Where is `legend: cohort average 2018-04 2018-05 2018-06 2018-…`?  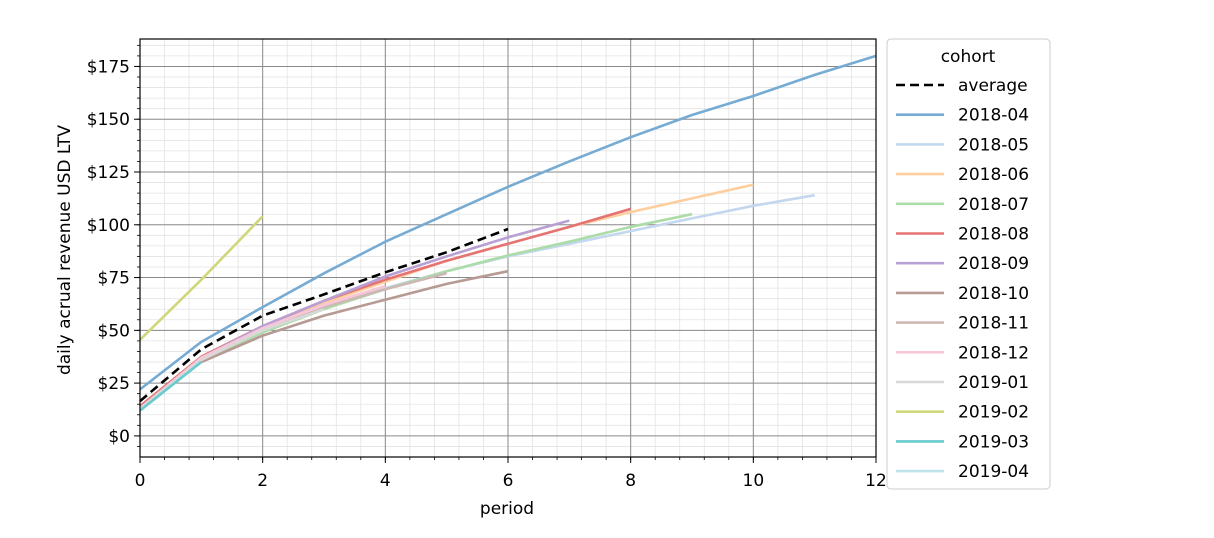 legend: cohort average 2018-04 2018-05 2018-06 2018-… is located at coordinates (968, 264).